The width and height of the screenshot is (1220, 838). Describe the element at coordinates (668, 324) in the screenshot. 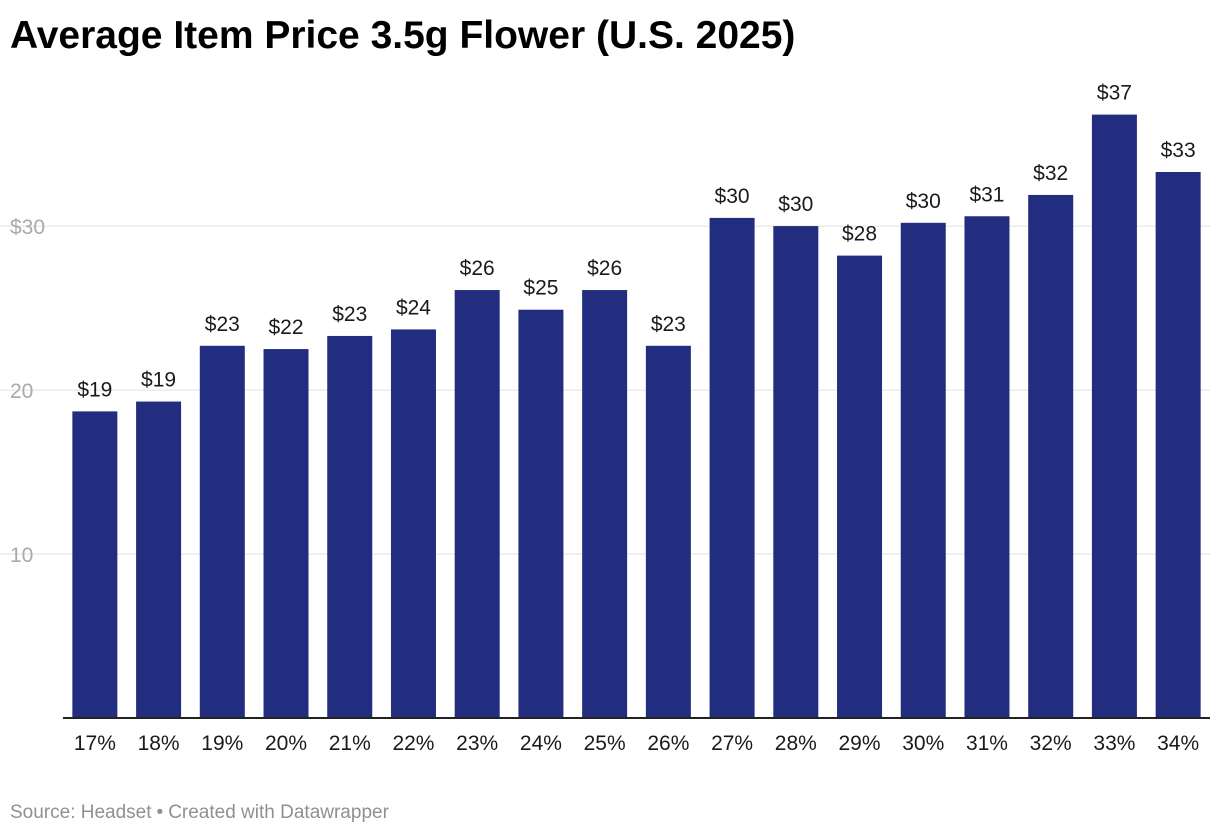

I see `data-label-26%: $23` at that location.